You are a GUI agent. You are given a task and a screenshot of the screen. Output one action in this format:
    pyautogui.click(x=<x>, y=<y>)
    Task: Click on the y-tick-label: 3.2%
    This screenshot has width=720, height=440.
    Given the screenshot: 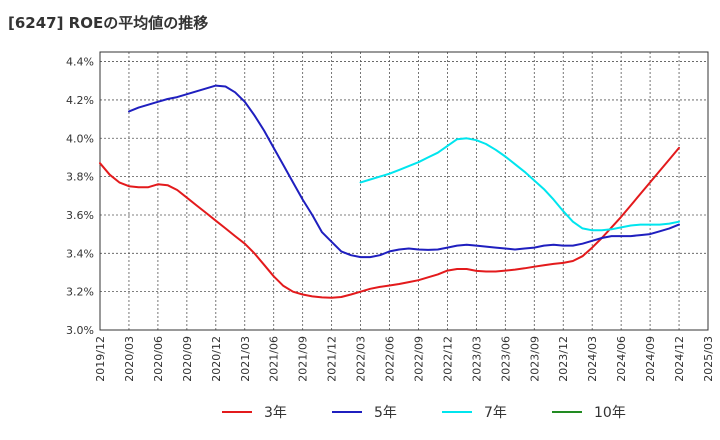 What is the action you would take?
    pyautogui.click(x=80, y=292)
    